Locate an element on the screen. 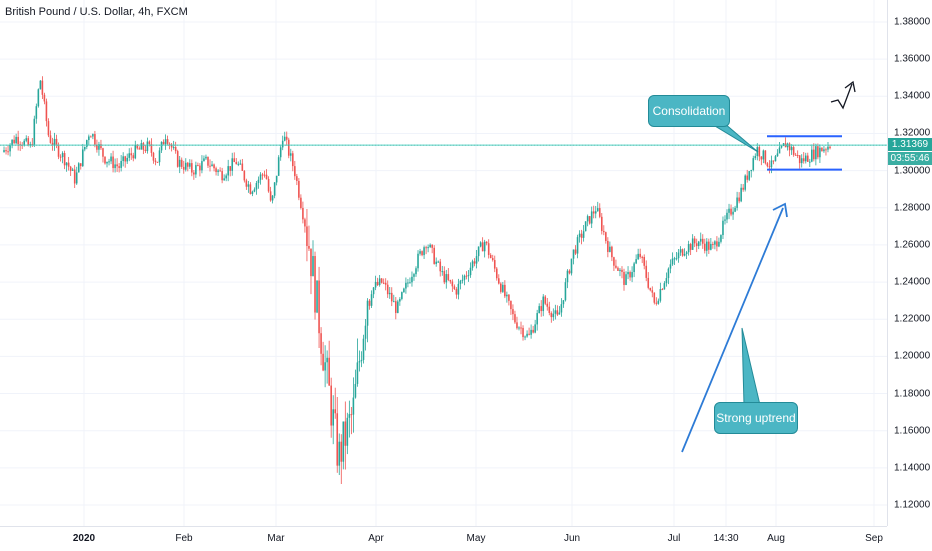  uptrend-arrow is located at coordinates (732, 330).